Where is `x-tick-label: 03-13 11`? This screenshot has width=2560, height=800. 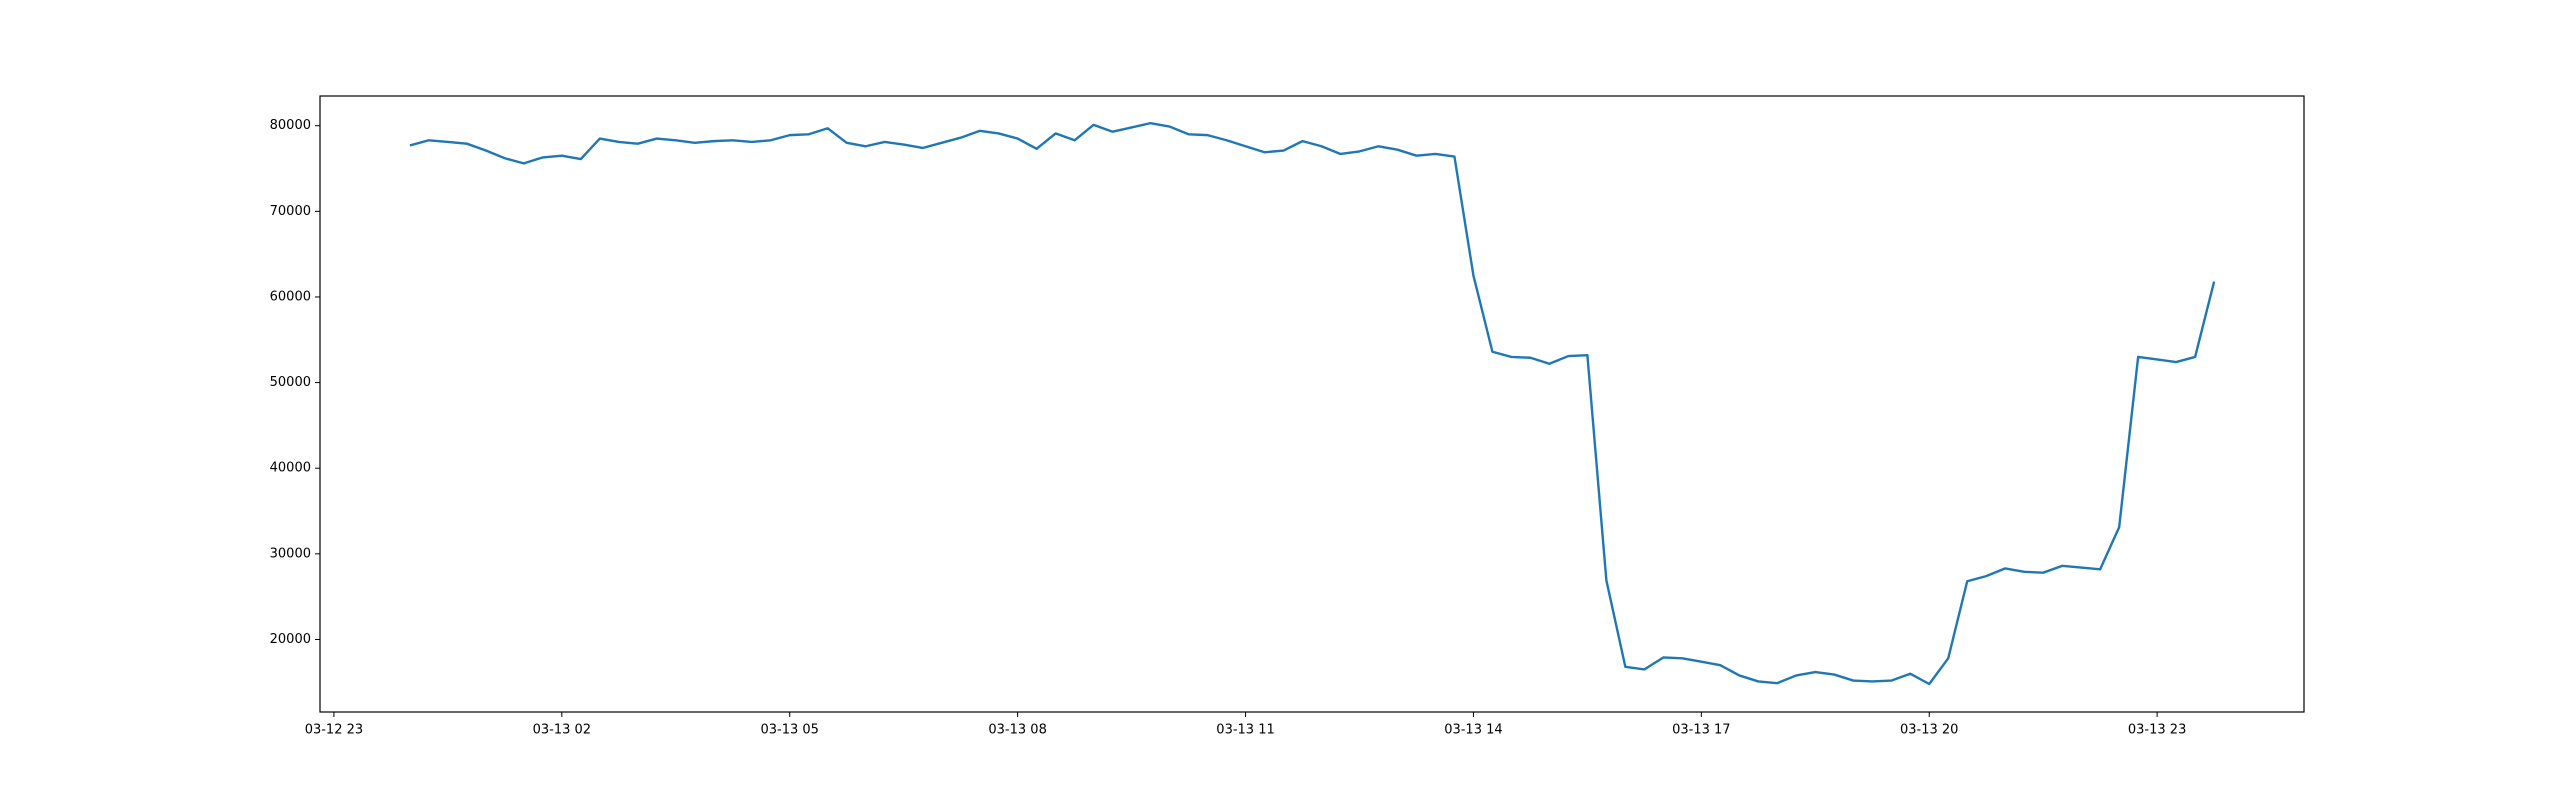
x-tick-label: 03-13 11 is located at coordinates (1245, 730).